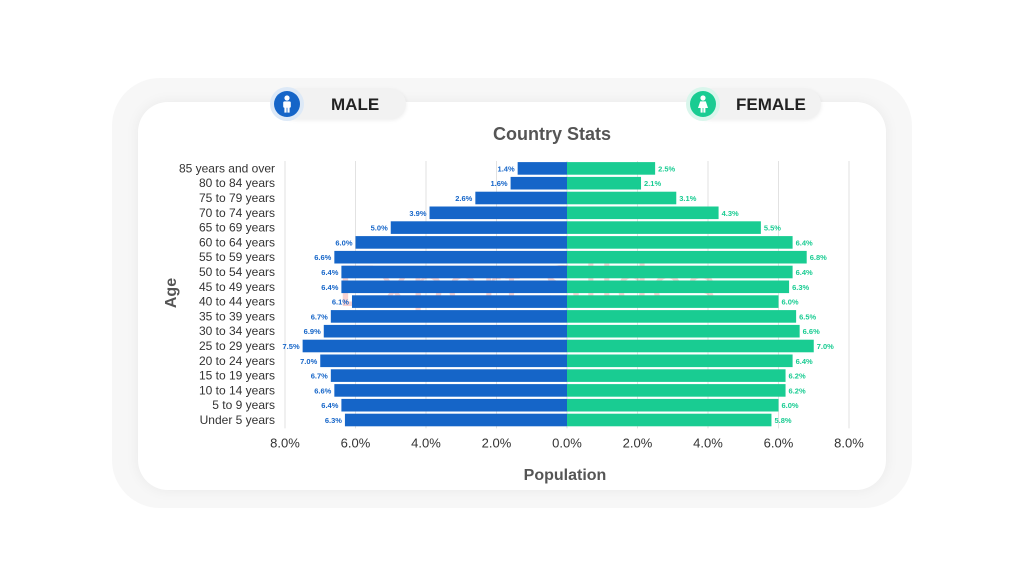  What do you see at coordinates (237, 346) in the screenshot?
I see `age-category-label: 25 to 29 years` at bounding box center [237, 346].